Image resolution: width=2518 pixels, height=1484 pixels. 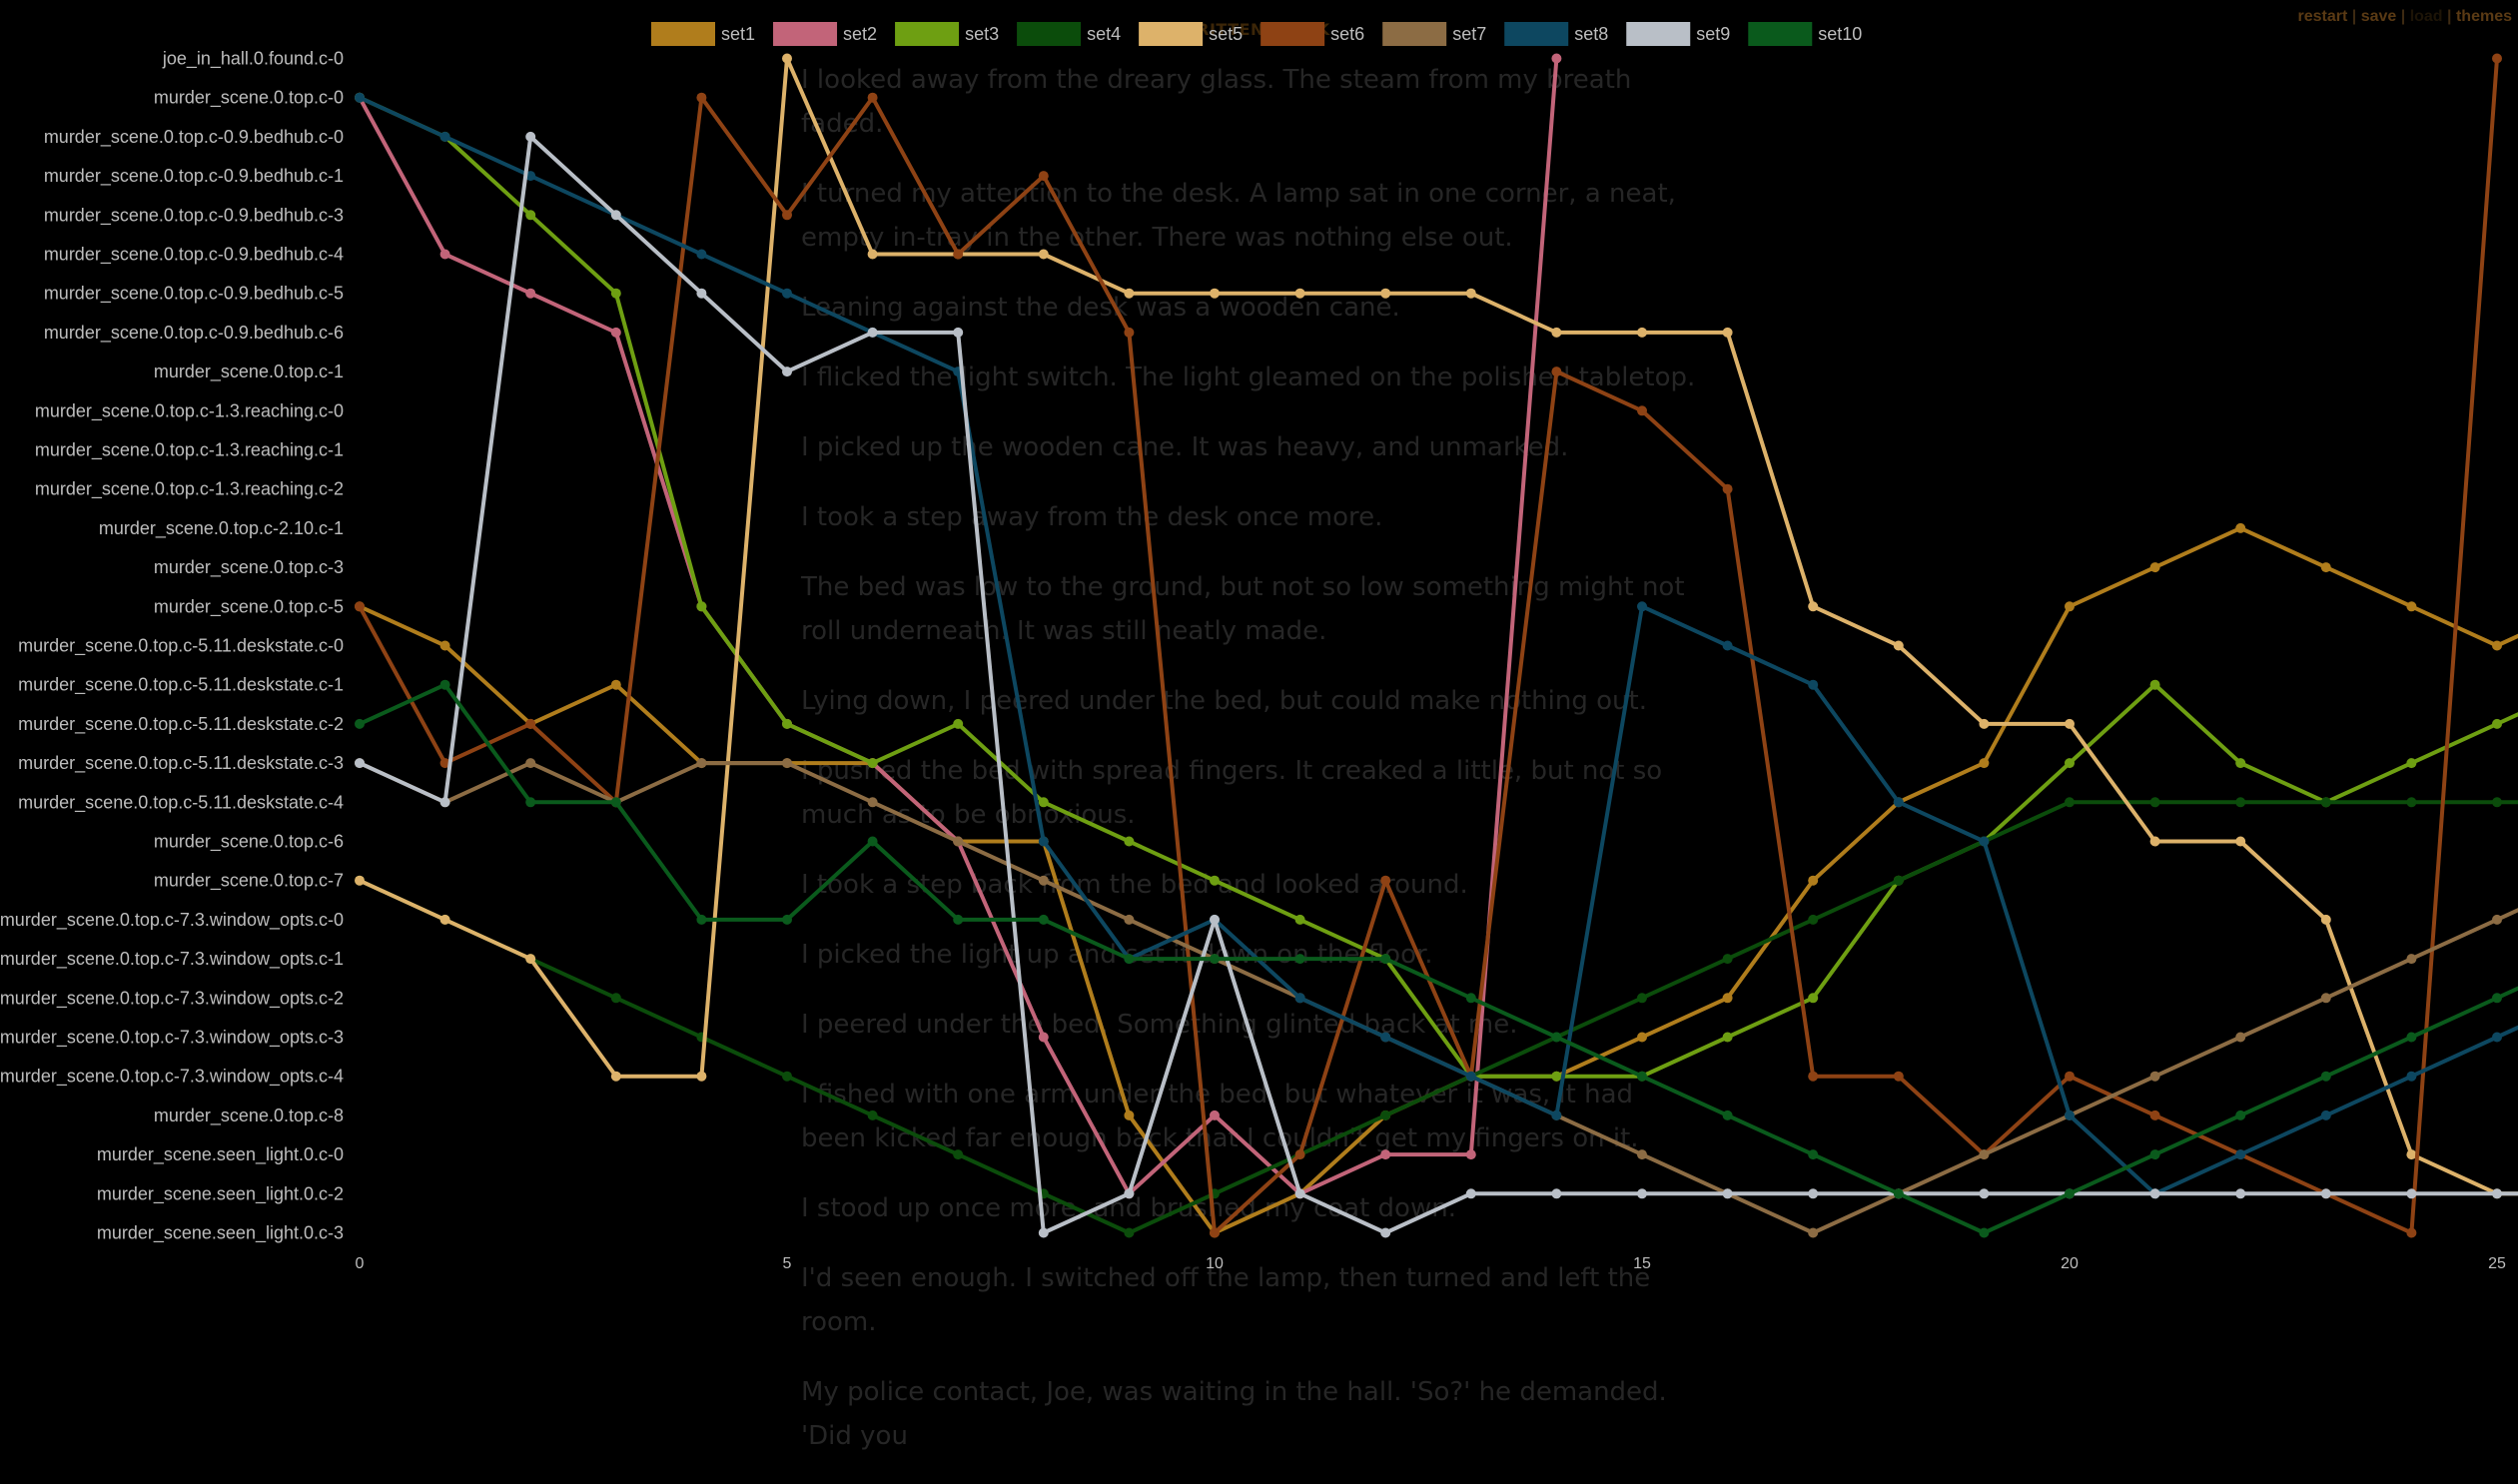 I want to click on legend-label: set6, so click(x=1347, y=34).